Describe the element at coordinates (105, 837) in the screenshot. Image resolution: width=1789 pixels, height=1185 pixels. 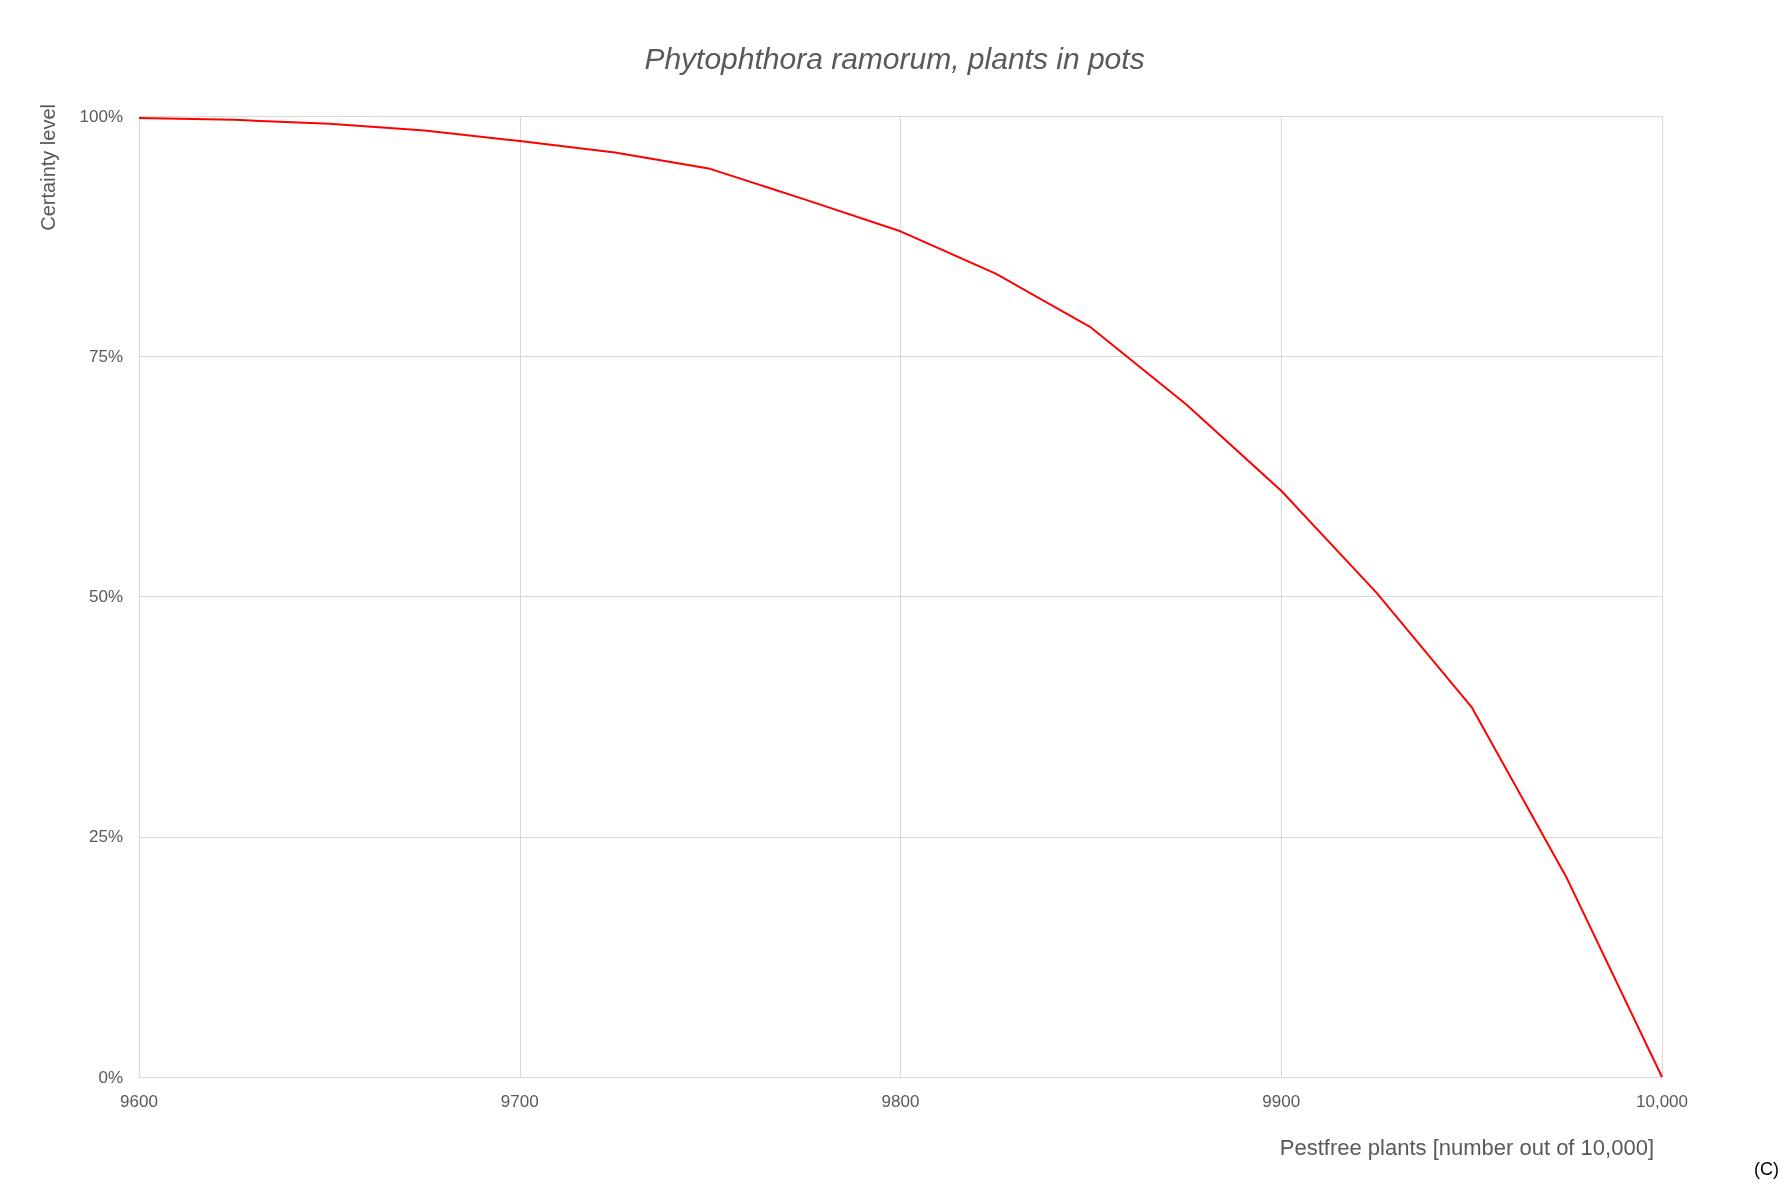
I see `y-tick-label: 25%` at that location.